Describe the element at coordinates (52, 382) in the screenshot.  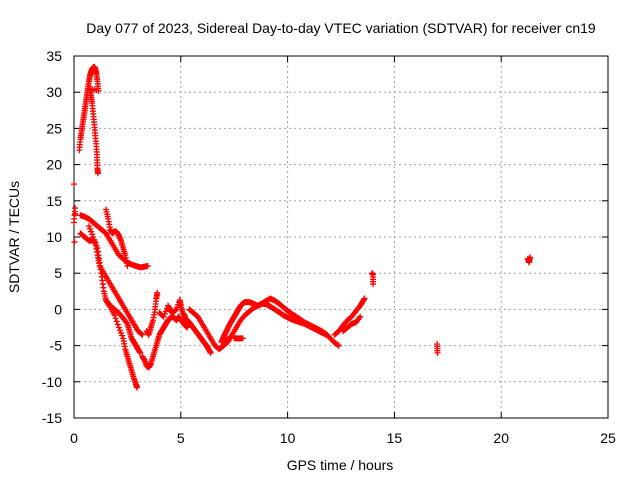
I see `y-tick-label: -10` at that location.